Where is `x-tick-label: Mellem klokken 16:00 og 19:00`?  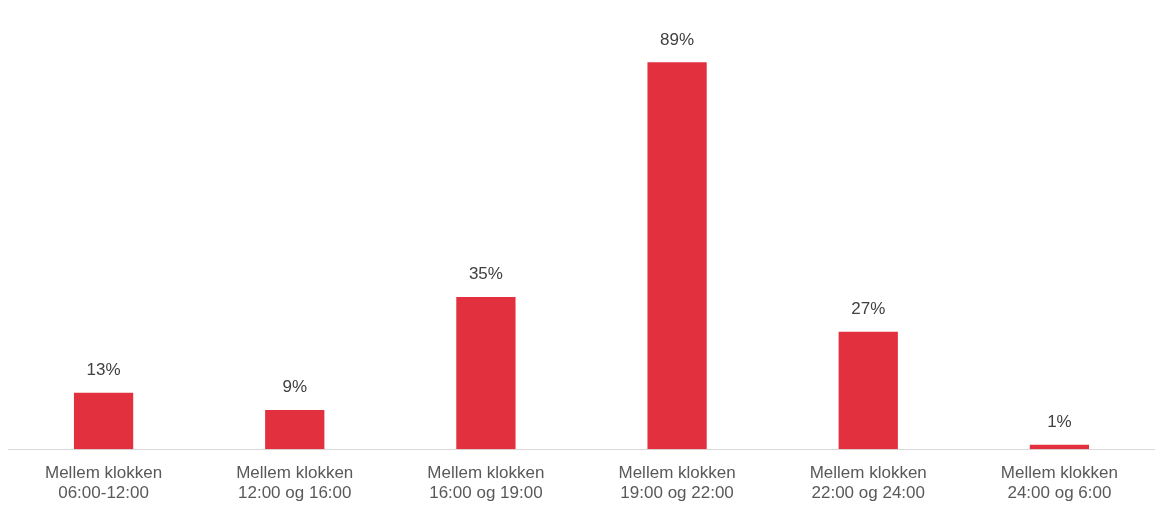
x-tick-label: Mellem klokken 16:00 og 19:00 is located at coordinates (486, 483).